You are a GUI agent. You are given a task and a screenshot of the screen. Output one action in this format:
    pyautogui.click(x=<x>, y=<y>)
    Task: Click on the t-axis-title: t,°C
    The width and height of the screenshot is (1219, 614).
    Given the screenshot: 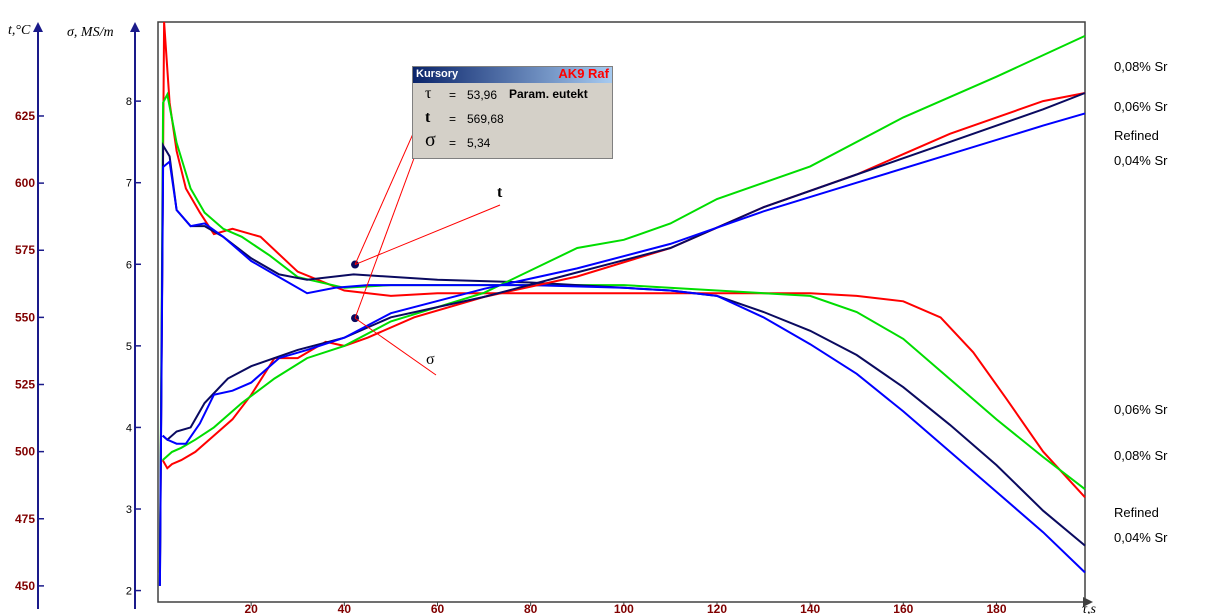 What is the action you would take?
    pyautogui.click(x=19, y=30)
    